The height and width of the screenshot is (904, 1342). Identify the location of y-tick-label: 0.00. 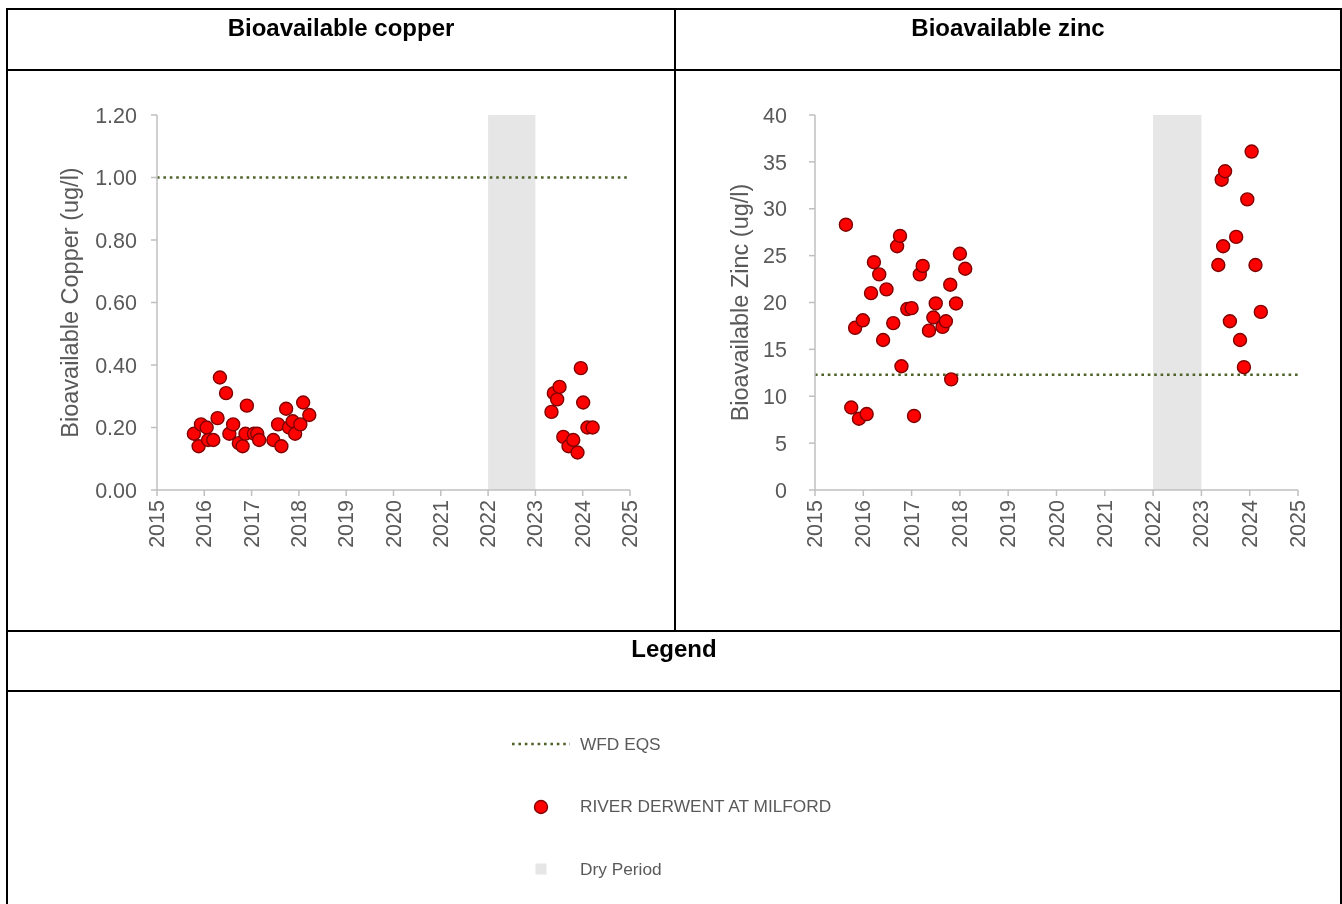
(116, 490).